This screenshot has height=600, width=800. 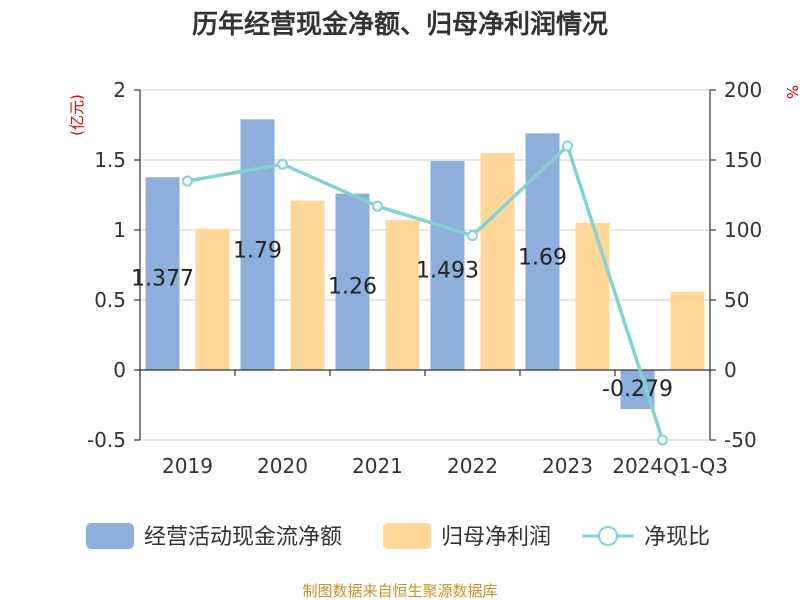 I want to click on legend-swatch-cashflow, so click(x=110, y=536).